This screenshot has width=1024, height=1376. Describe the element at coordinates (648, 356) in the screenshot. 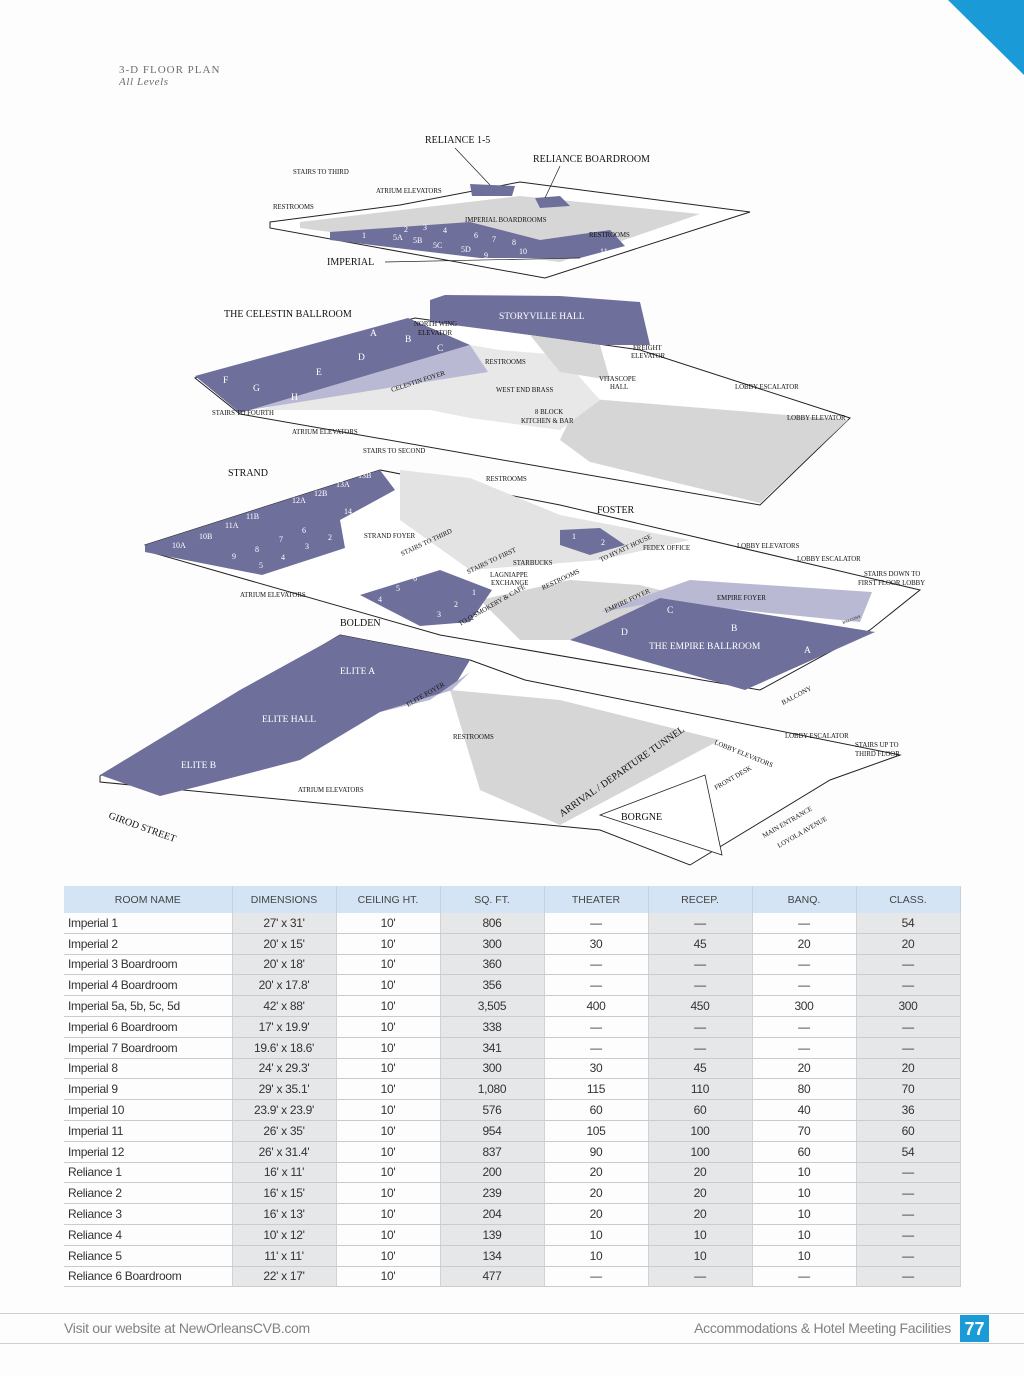

I see `label-freight-elevator: ELEVATOR` at that location.